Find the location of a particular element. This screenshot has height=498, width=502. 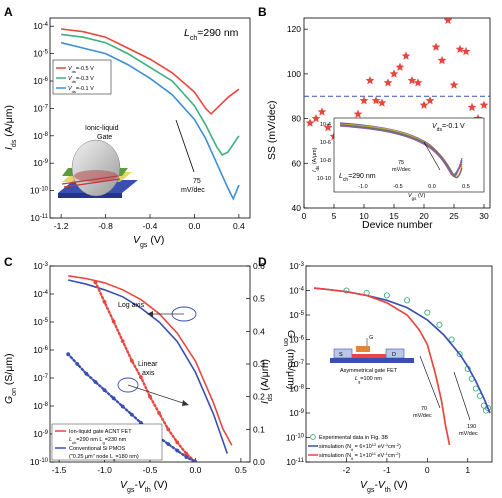

panel-b-inset-x-tick: -0.5 is located at coordinates (397, 187).